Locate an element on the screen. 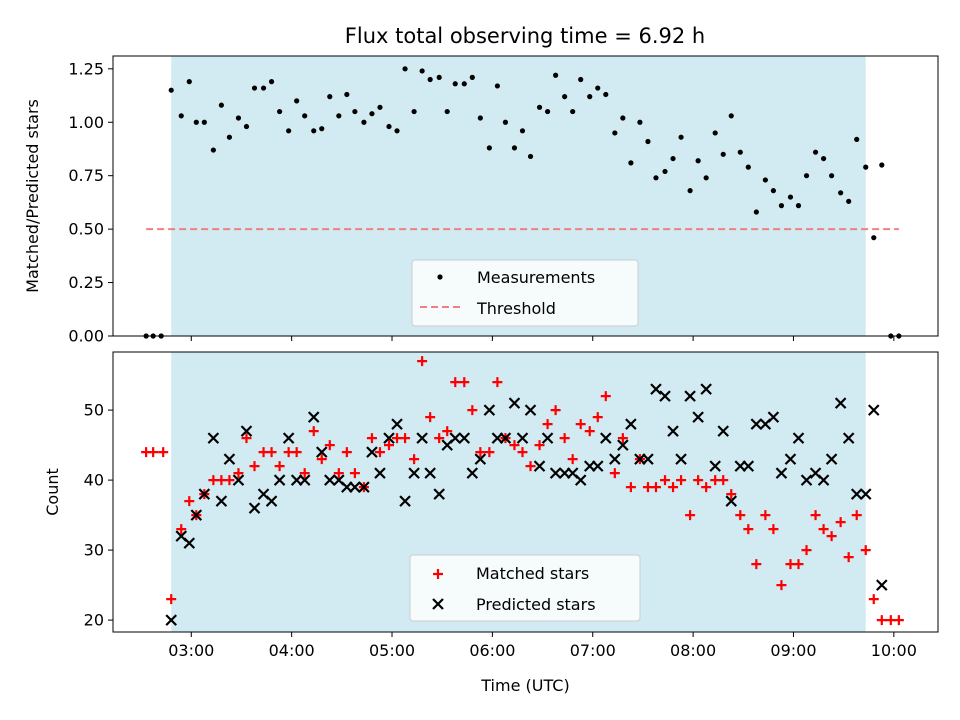 The width and height of the screenshot is (960, 720). y-tick-label: 0.00 is located at coordinates (86, 336).